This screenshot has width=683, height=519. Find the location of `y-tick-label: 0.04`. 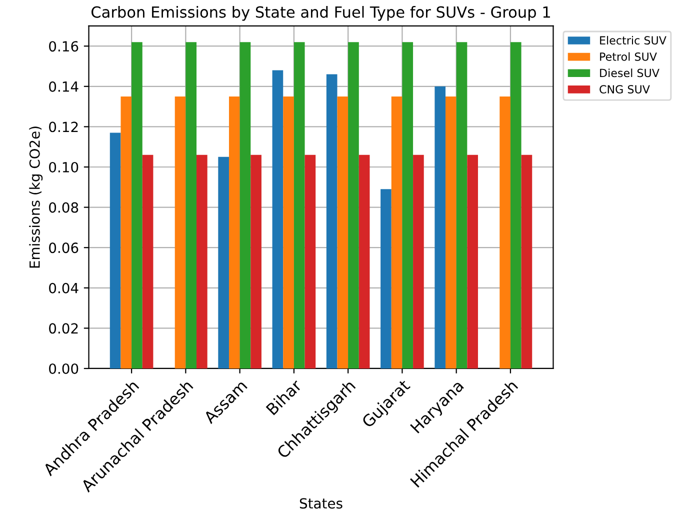

y-tick-label: 0.04 is located at coordinates (63, 288).